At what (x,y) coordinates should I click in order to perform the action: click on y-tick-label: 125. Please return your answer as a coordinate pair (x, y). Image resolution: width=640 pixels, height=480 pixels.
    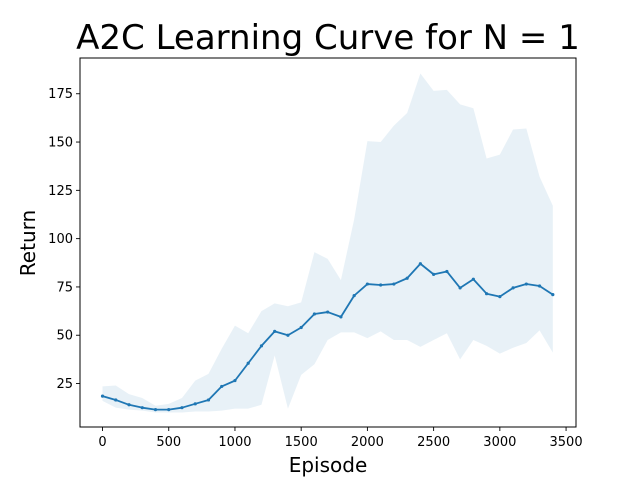
    Looking at the image, I should click on (60, 191).